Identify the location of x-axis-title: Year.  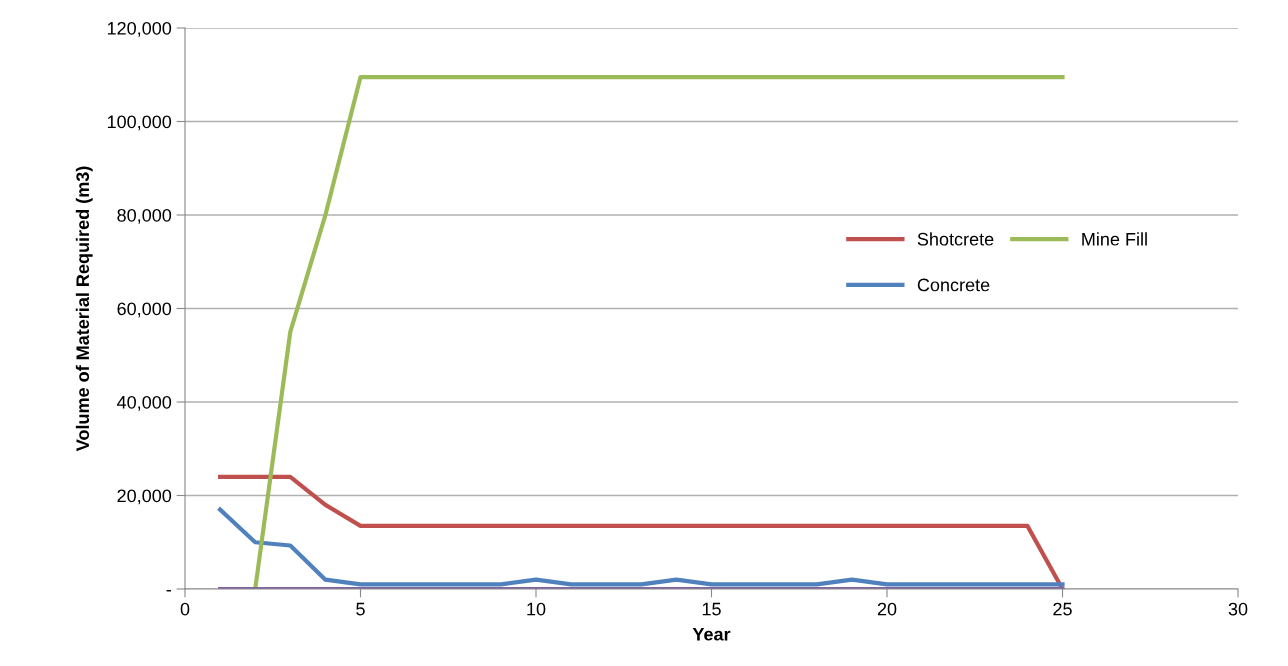
(711, 634).